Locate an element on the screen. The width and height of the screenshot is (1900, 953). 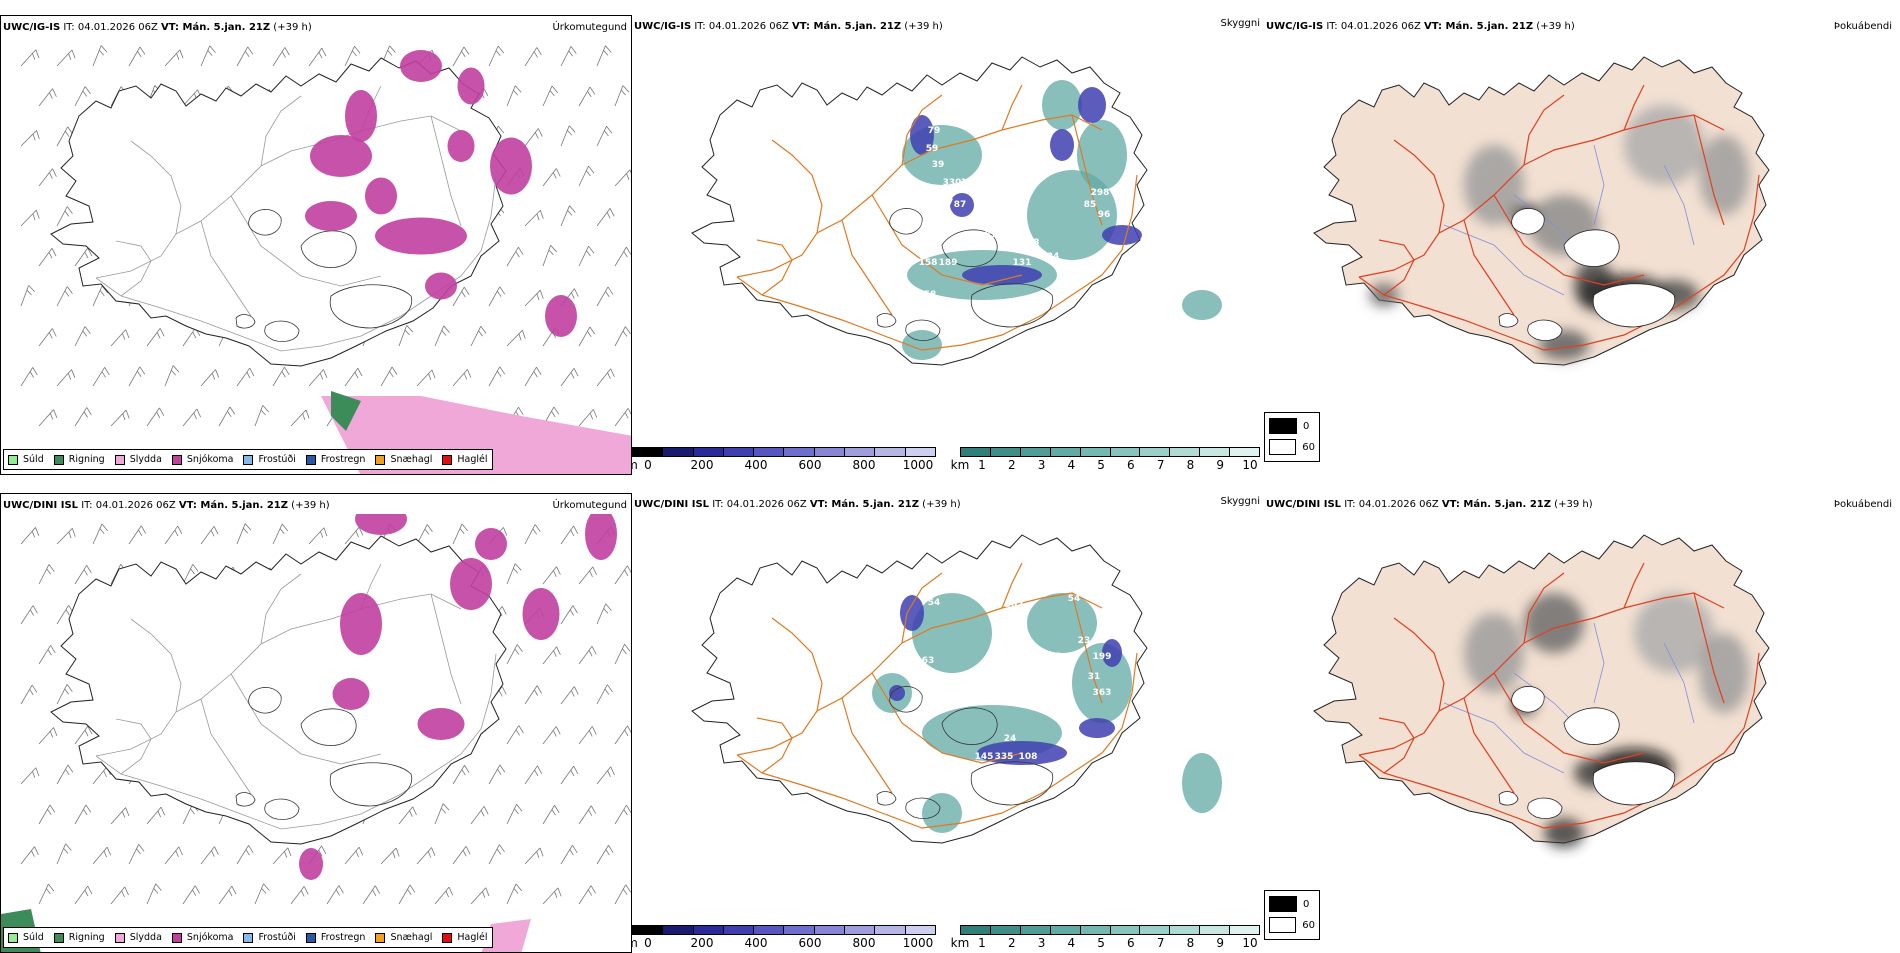
colorbar-tick-label: 600 is located at coordinates (810, 943).